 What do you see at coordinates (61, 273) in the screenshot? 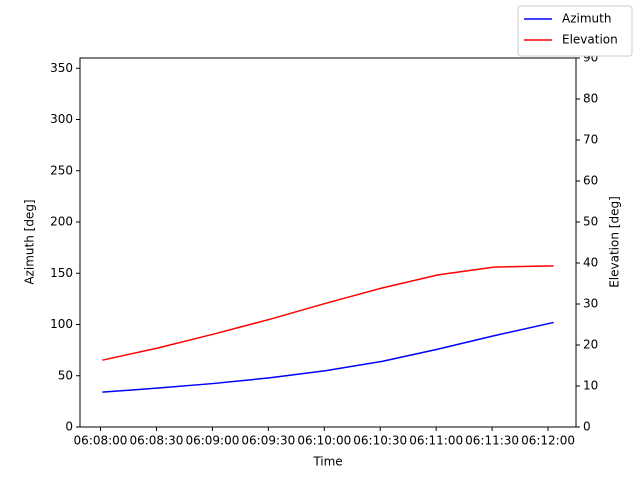
I see `y-tick-label: 150` at bounding box center [61, 273].